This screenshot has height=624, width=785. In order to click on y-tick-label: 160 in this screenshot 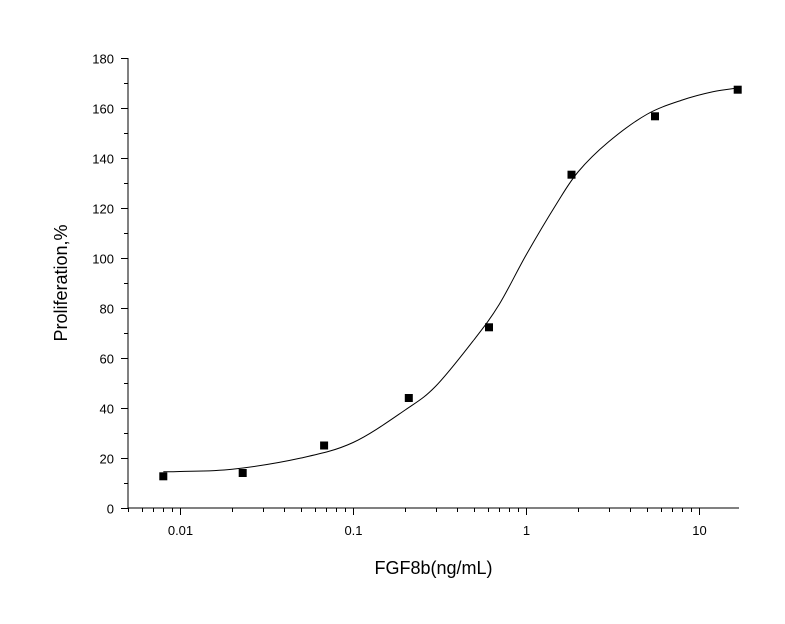, I will do `click(103, 109)`.